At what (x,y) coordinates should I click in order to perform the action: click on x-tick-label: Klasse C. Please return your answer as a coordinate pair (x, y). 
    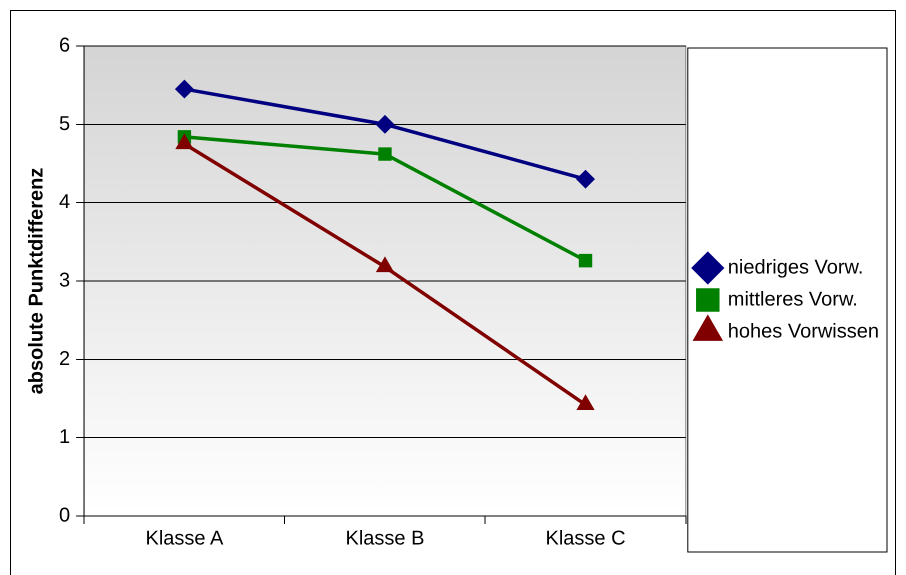
    Looking at the image, I should click on (586, 539).